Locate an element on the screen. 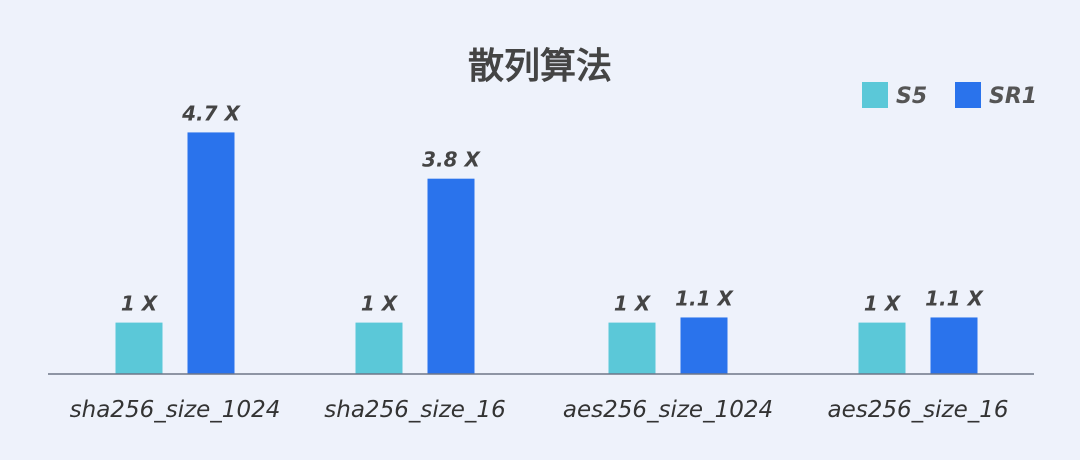 Image resolution: width=1080 pixels, height=460 pixels. legend-swatch-s5 is located at coordinates (875, 95).